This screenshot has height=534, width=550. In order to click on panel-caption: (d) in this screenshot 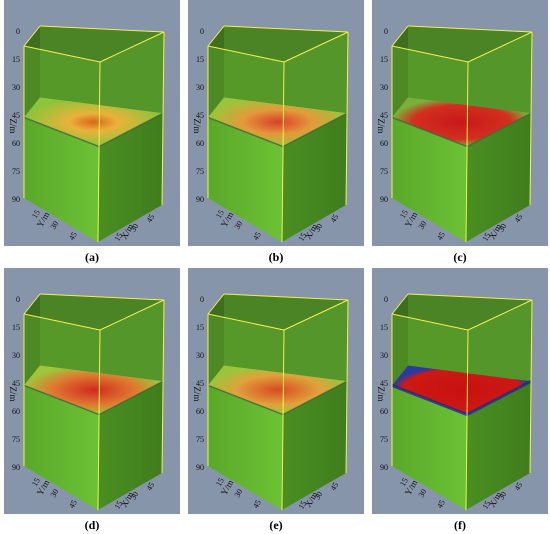, I will do `click(92, 525)`.